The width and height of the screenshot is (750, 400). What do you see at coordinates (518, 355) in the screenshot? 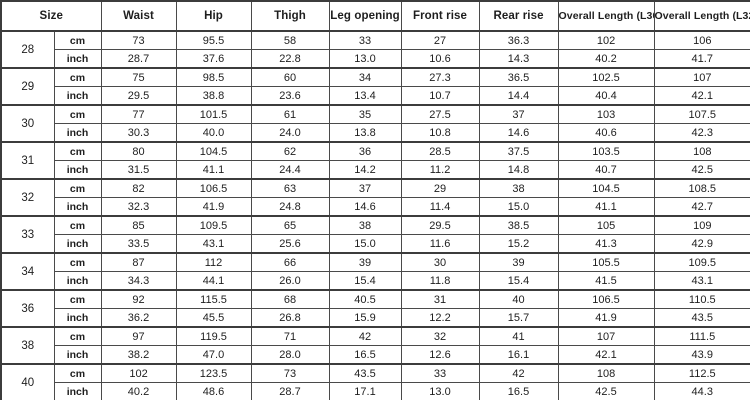
I see `value-cell: 16.1` at bounding box center [518, 355].